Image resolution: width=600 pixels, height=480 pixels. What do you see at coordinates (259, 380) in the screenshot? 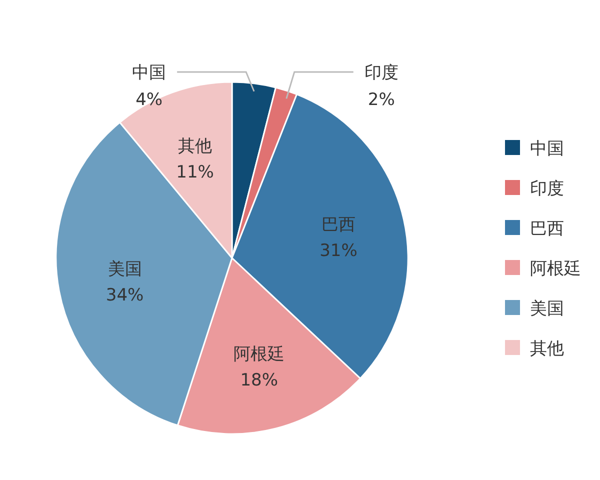
I see `data-label: 18%` at bounding box center [259, 380].